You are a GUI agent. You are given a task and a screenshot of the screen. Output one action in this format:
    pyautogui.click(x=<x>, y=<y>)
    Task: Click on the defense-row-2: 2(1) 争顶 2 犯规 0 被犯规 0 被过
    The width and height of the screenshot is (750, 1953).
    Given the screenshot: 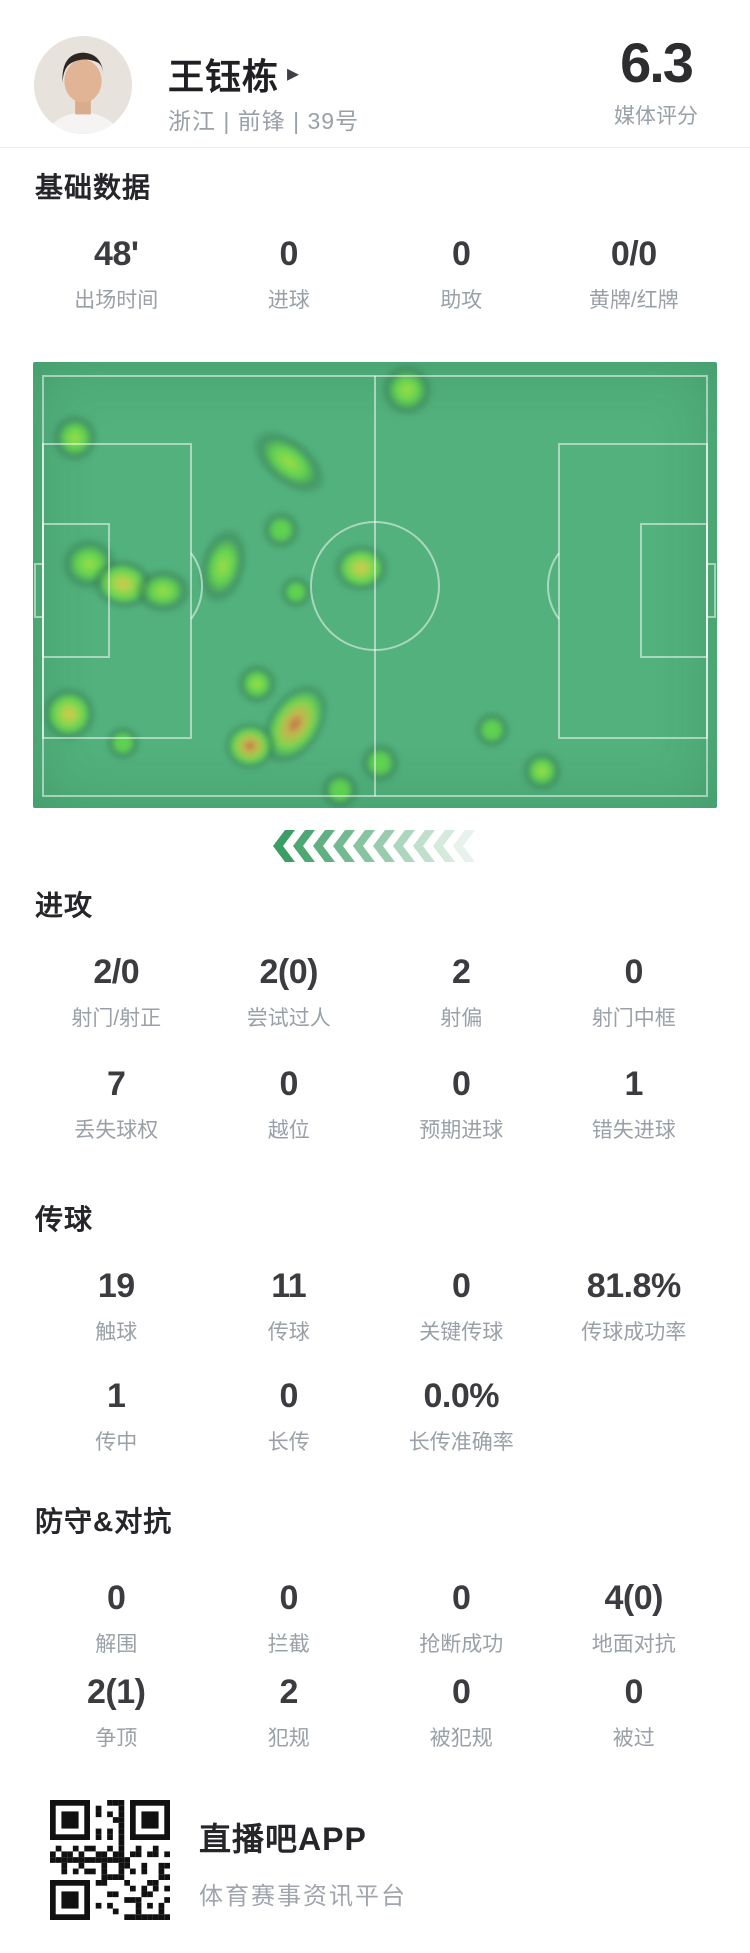 What is the action you would take?
    pyautogui.click(x=375, y=1712)
    